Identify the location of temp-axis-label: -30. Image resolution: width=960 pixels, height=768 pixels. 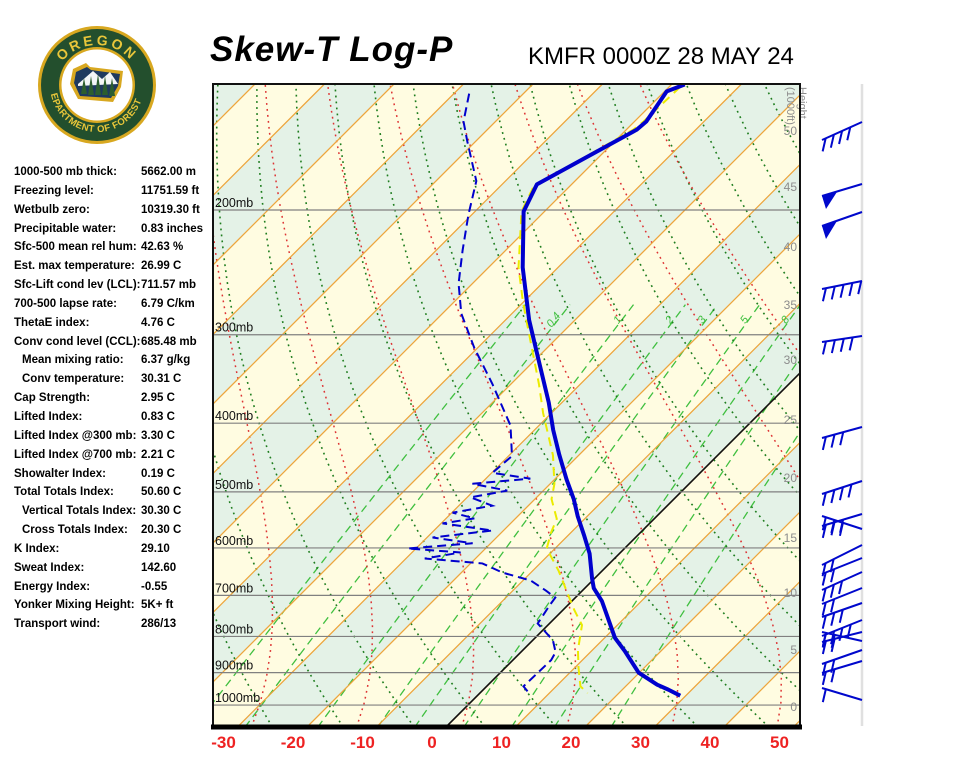
(223, 742).